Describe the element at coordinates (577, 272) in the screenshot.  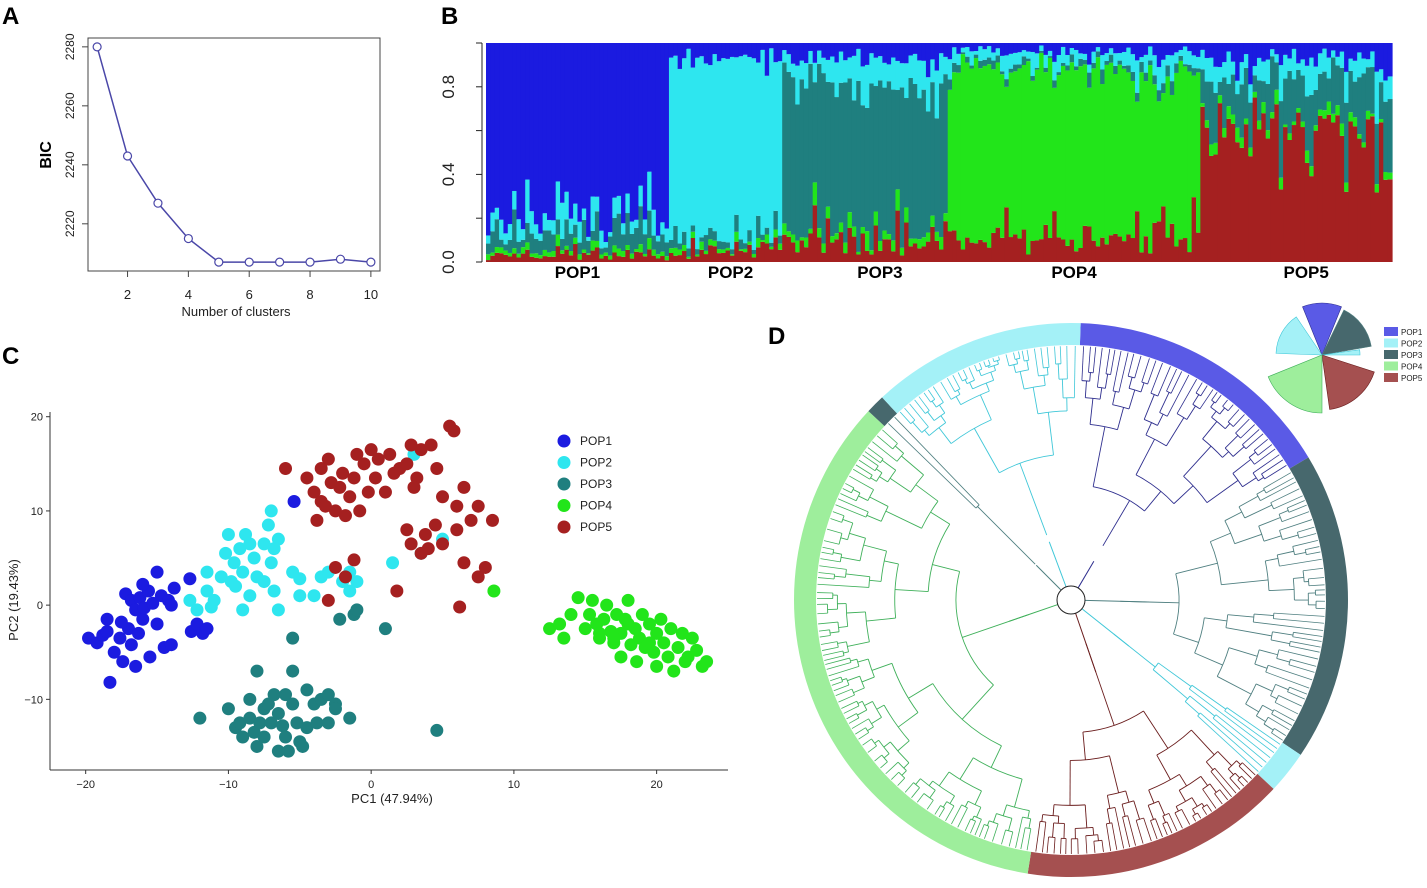
I see `structure-group-label: POP1` at that location.